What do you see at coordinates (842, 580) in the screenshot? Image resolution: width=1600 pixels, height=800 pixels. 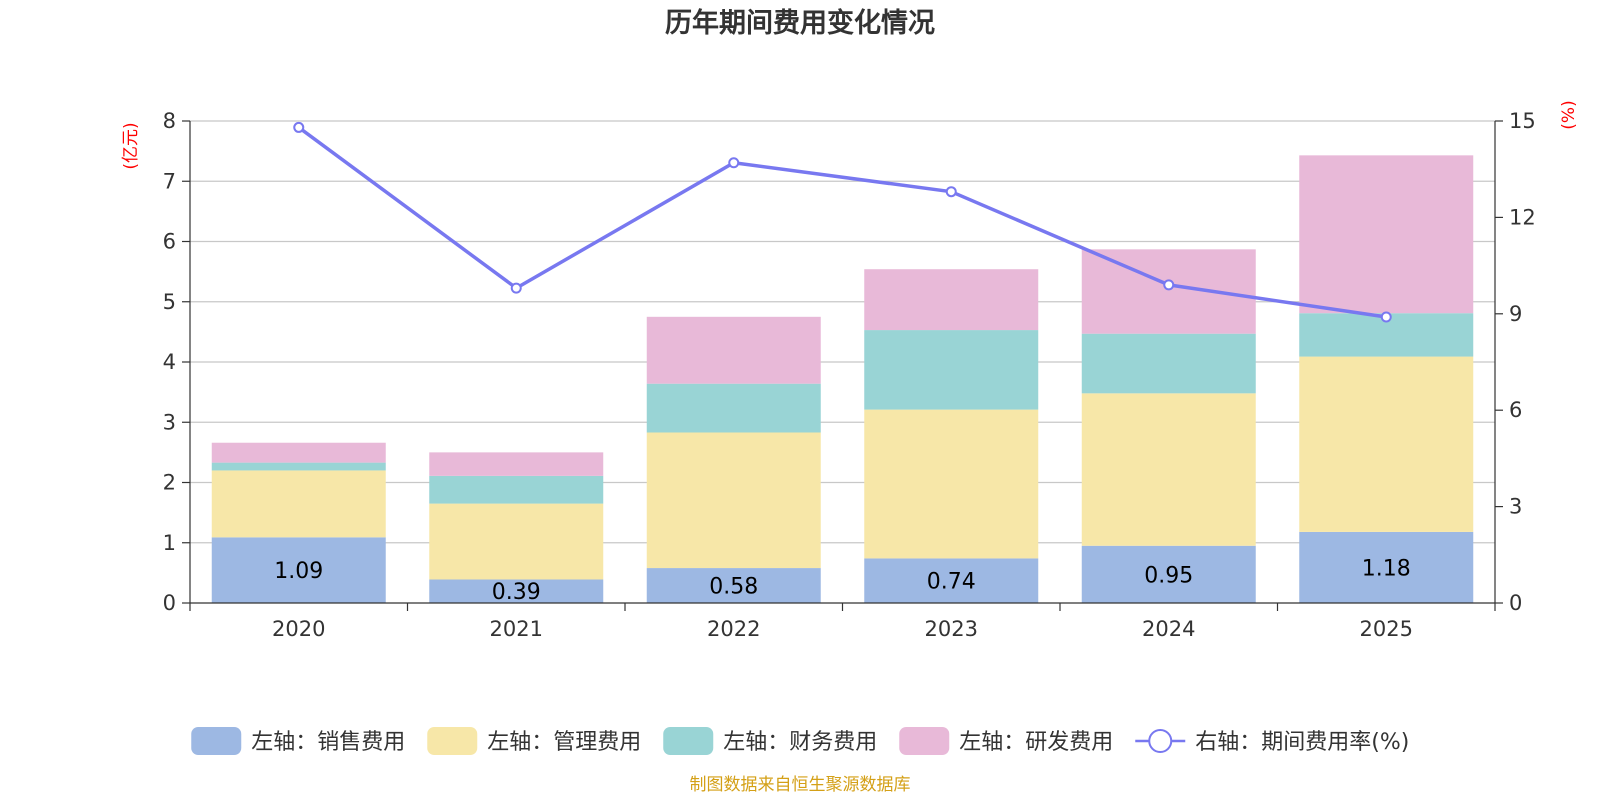 I see `bar-value-labels: 1.09 0.39 0.58 0.74 0.95 1.18` at bounding box center [842, 580].